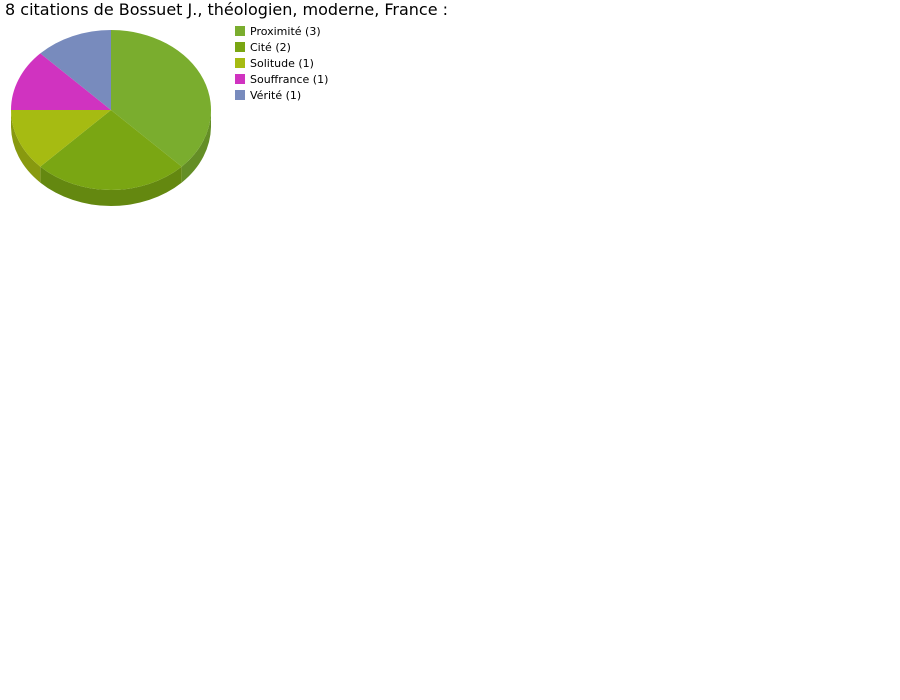  I want to click on legend-label: Solitude (1), so click(282, 63).